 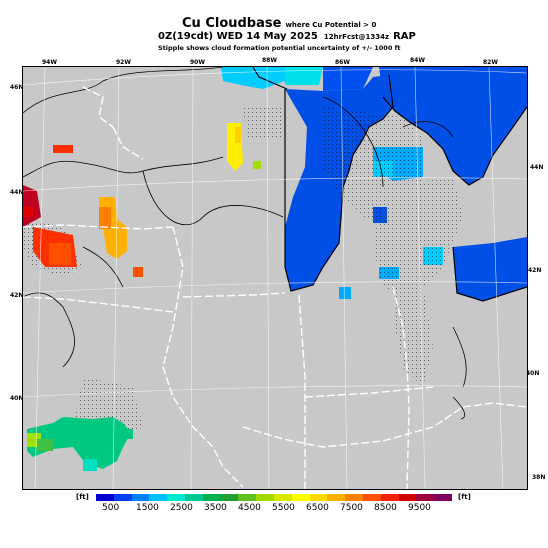 I want to click on lat-label-left-44n: 44N, so click(x=17, y=192).